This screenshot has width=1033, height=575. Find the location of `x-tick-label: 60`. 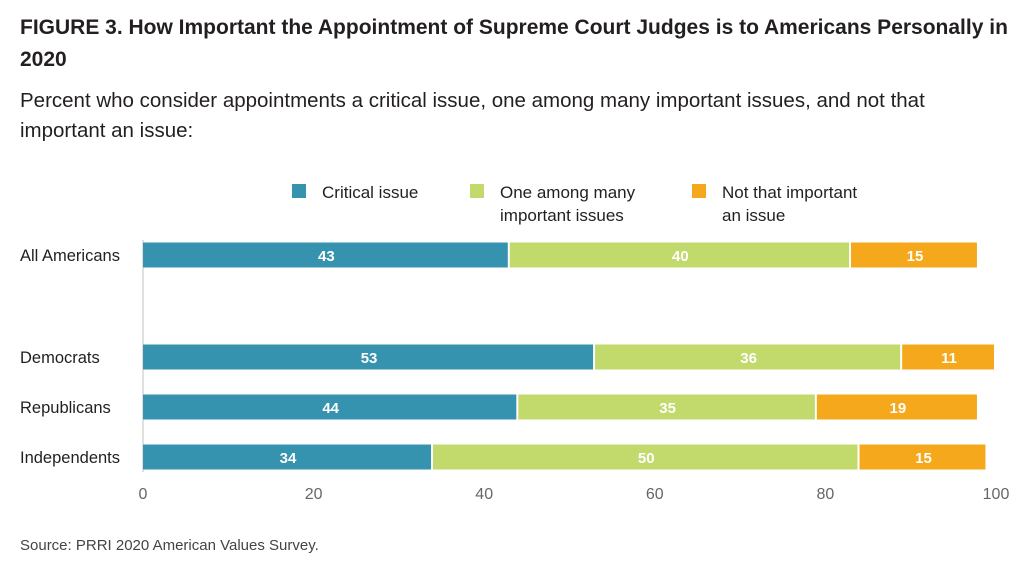

x-tick-label: 60 is located at coordinates (655, 494).